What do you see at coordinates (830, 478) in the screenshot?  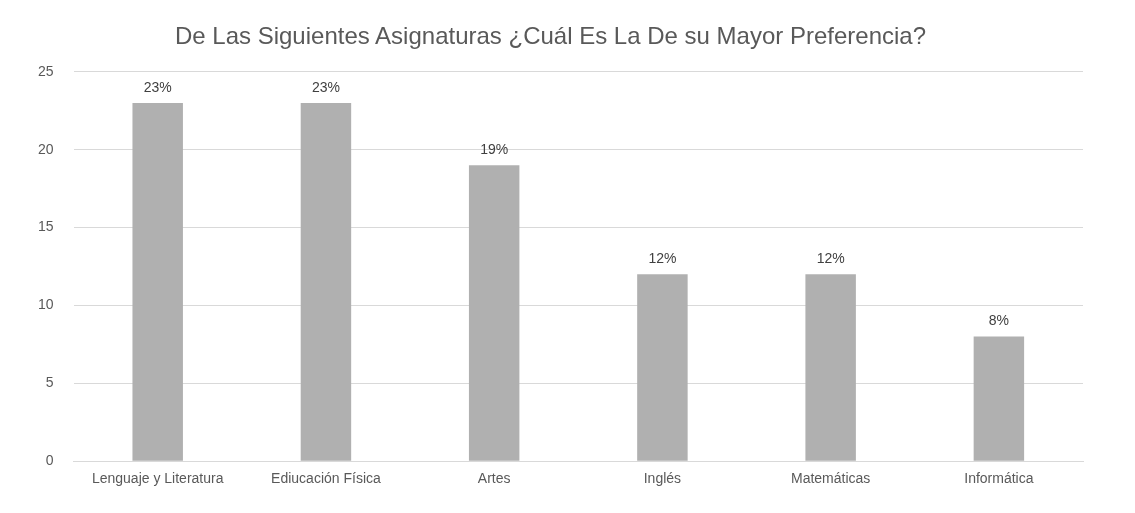 I see `x-tick-label: Matemáticas` at bounding box center [830, 478].